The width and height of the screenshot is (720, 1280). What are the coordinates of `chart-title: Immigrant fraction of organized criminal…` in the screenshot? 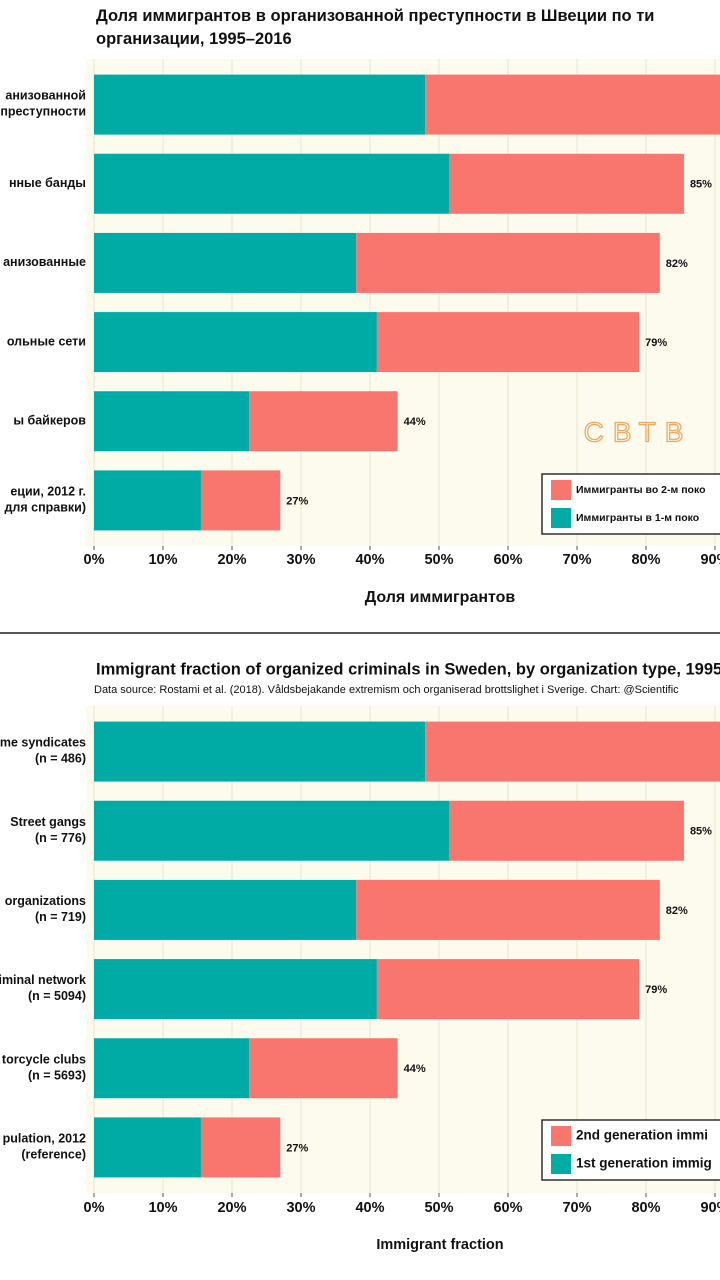 It's located at (408, 669).